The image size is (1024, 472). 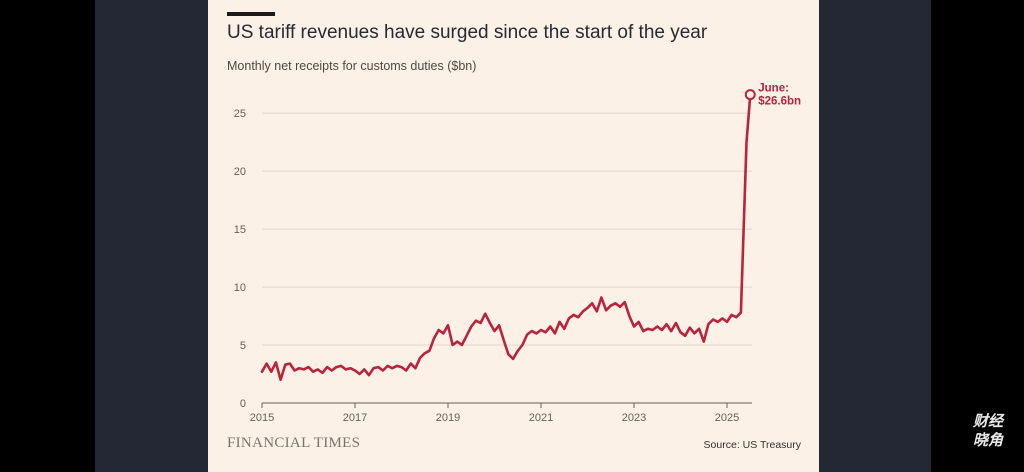 What do you see at coordinates (987, 421) in the screenshot?
I see `watermark-line-1: 财经` at bounding box center [987, 421].